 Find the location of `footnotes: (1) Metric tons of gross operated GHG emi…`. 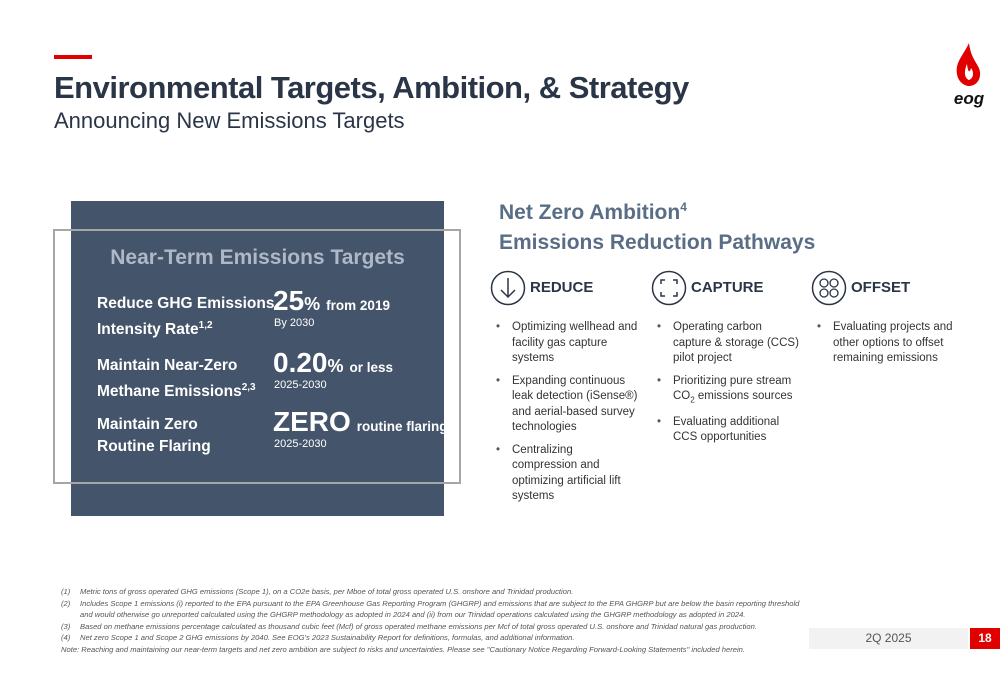

footnotes: (1) Metric tons of gross operated GHG emi… is located at coordinates (431, 620).